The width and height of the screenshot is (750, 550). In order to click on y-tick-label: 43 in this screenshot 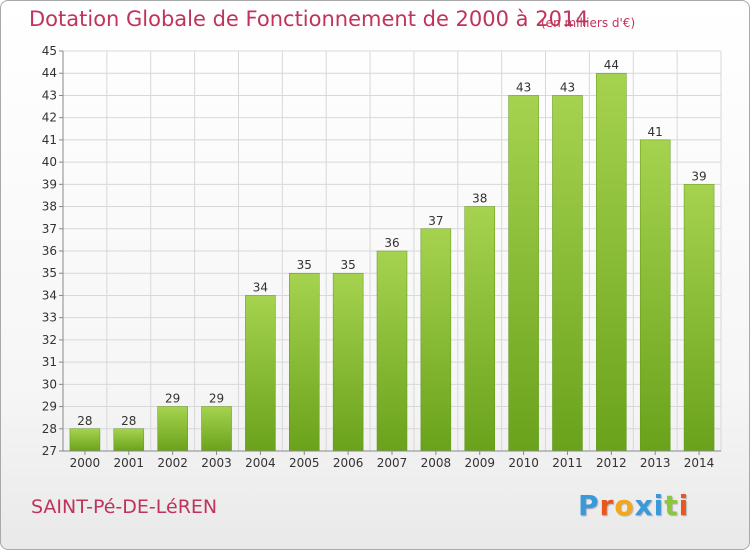, I will do `click(49, 95)`.